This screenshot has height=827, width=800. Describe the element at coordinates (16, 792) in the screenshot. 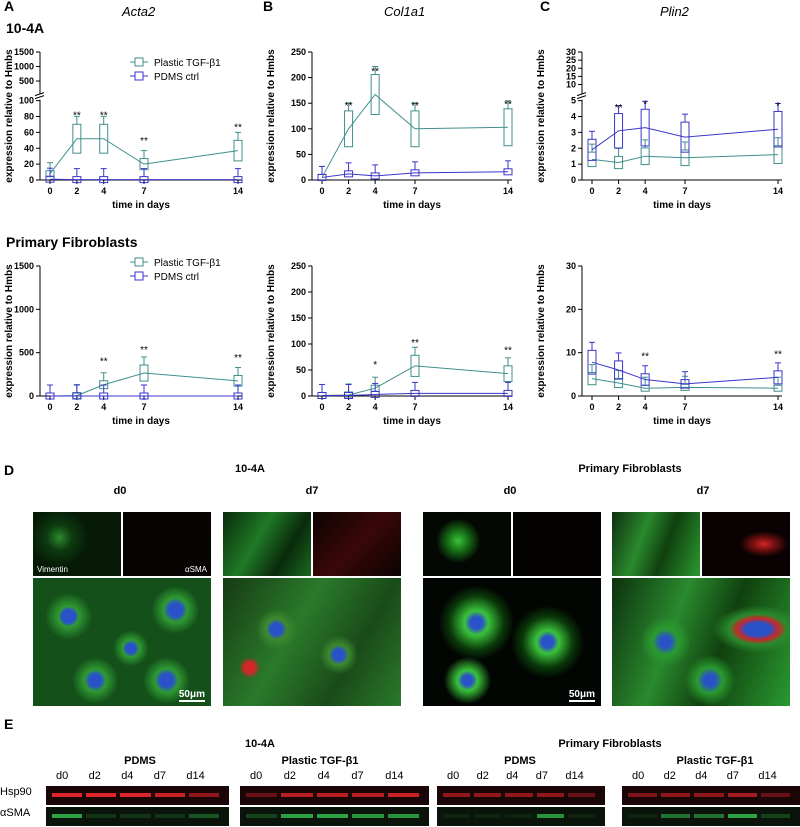

I see `wb-row-hsp90: Hsp90` at that location.